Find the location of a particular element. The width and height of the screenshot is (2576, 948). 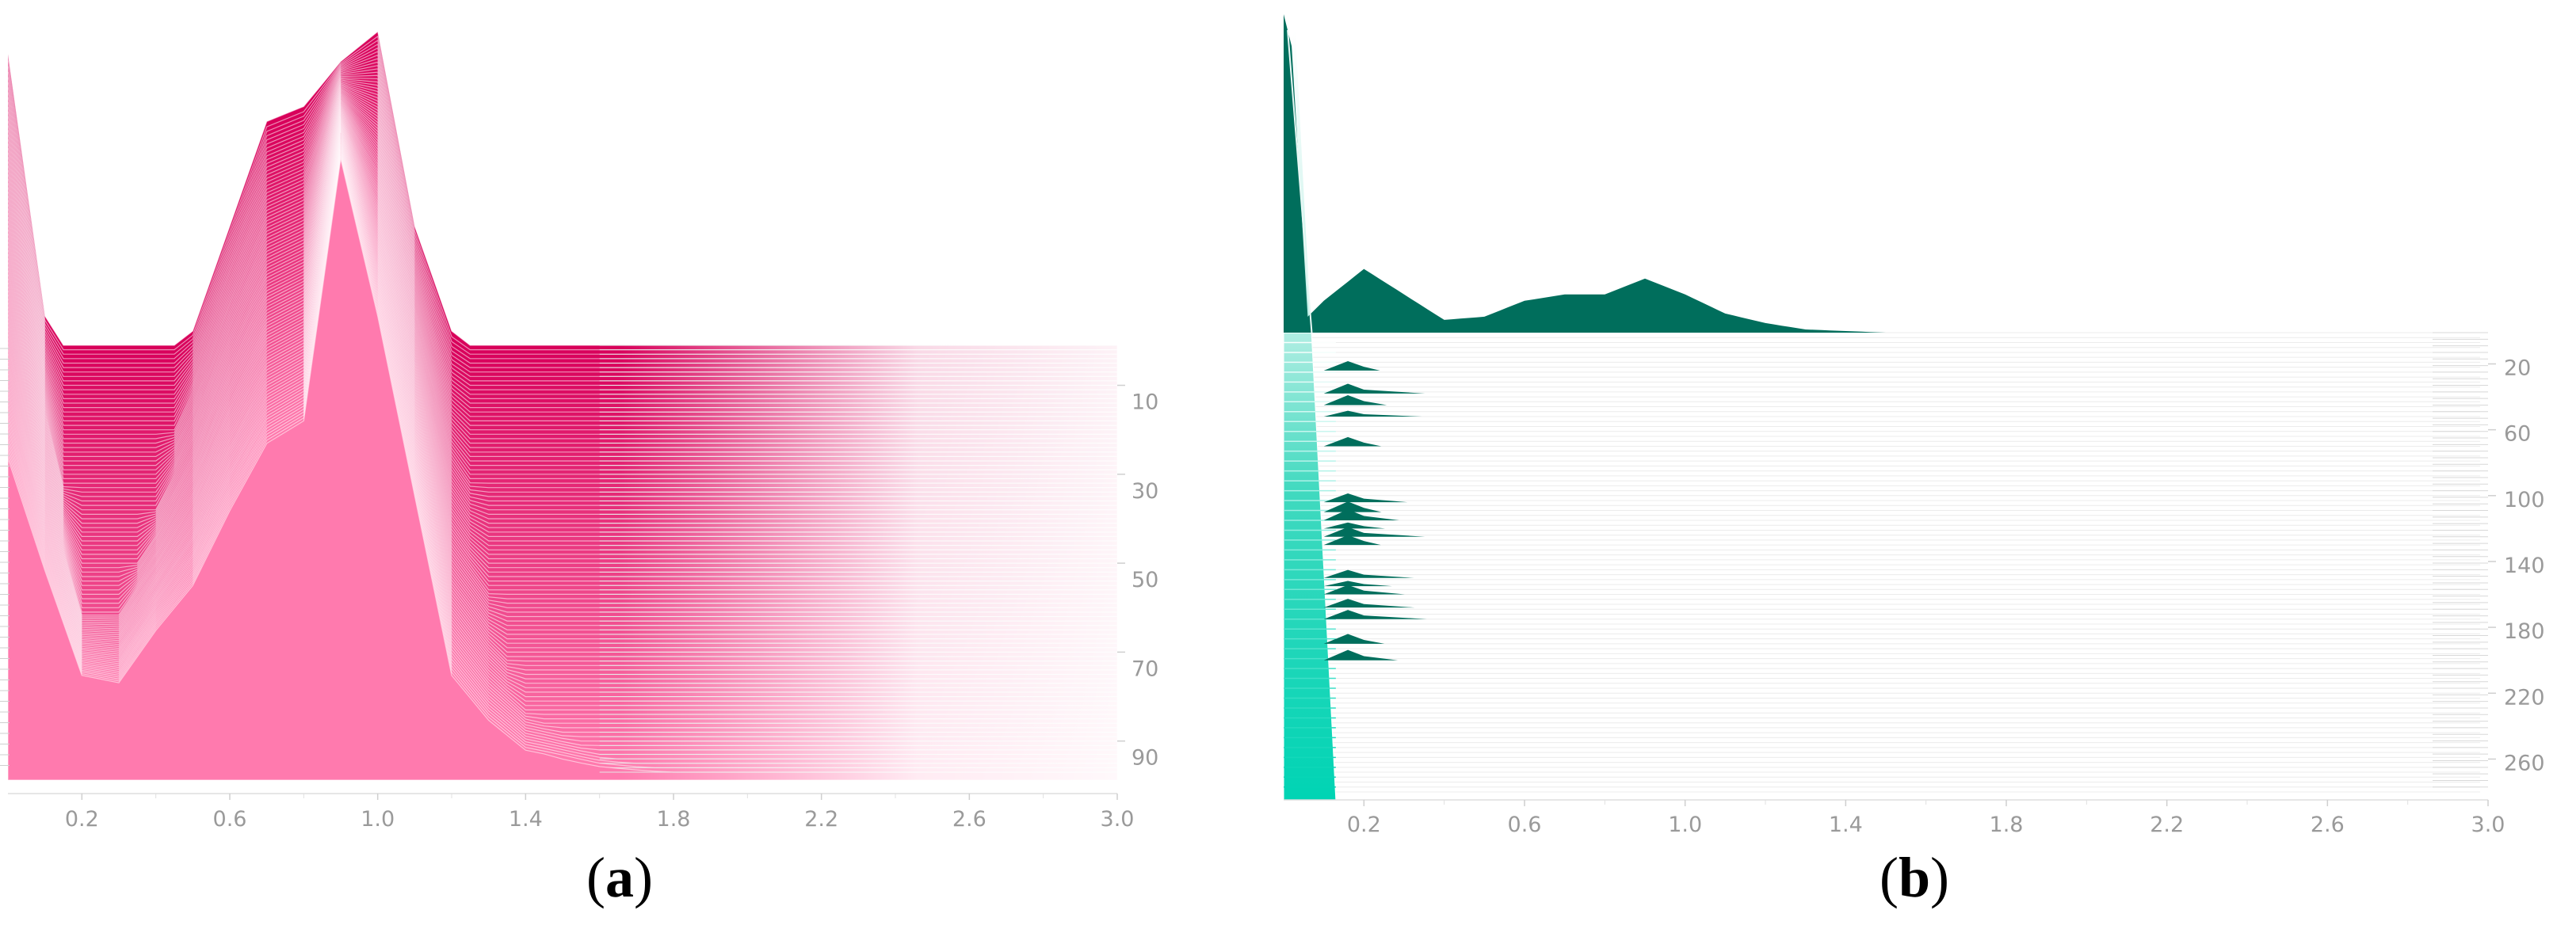

y-tick-label: 220 is located at coordinates (2524, 697).